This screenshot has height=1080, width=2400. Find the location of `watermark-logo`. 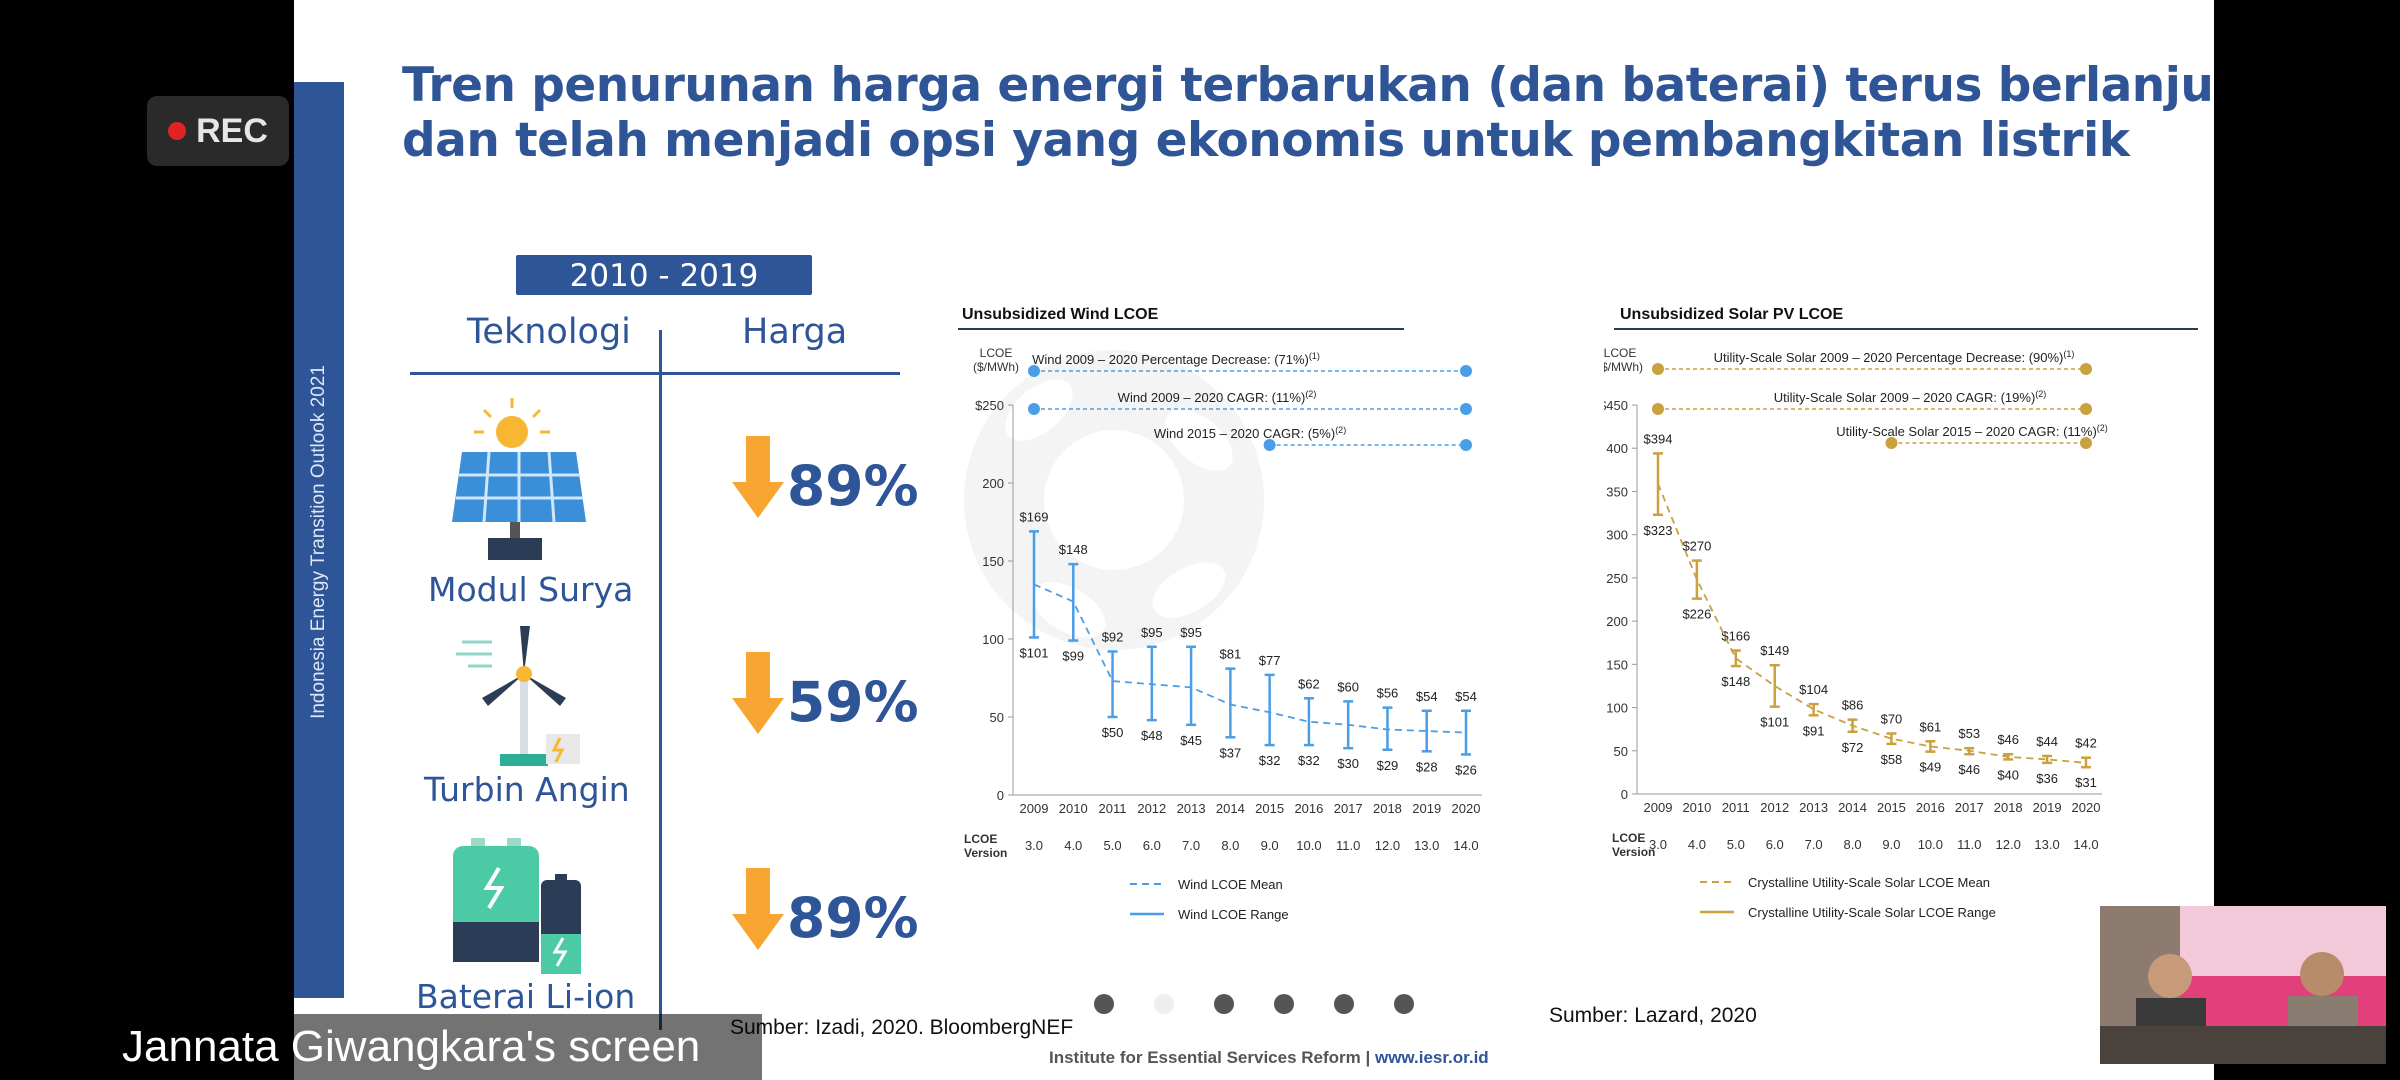

watermark-logo is located at coordinates (1114, 500).